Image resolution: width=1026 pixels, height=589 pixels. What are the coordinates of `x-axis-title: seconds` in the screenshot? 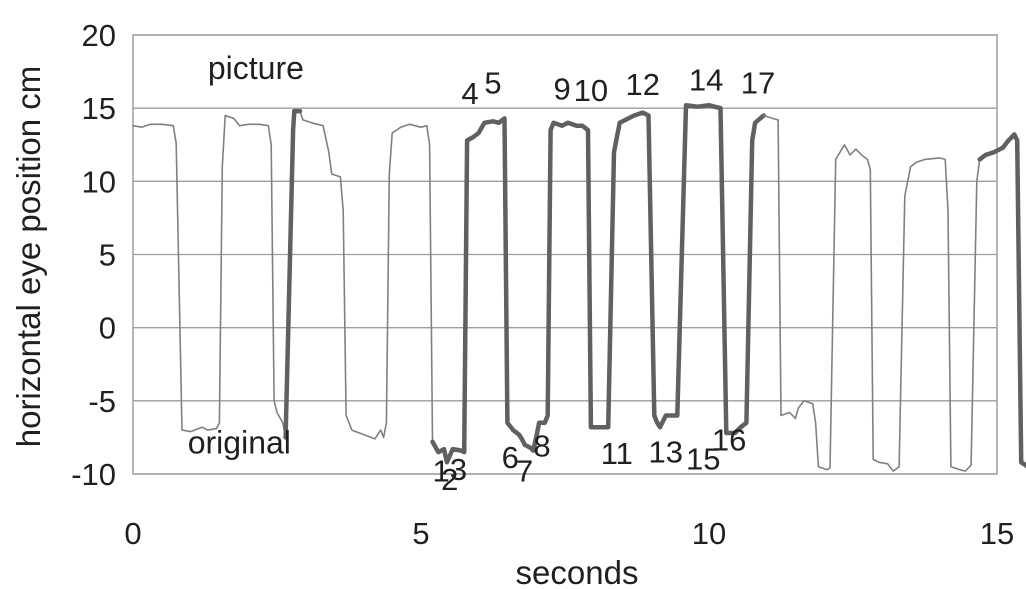 It's located at (577, 571).